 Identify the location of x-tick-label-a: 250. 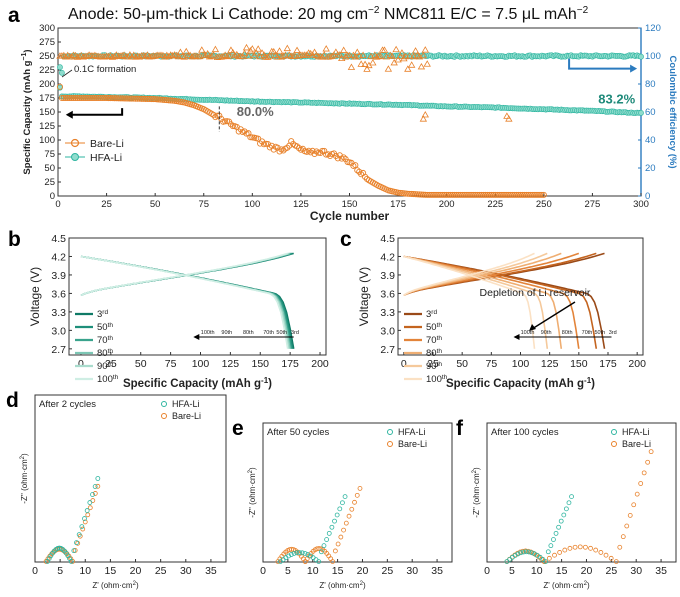
(544, 204).